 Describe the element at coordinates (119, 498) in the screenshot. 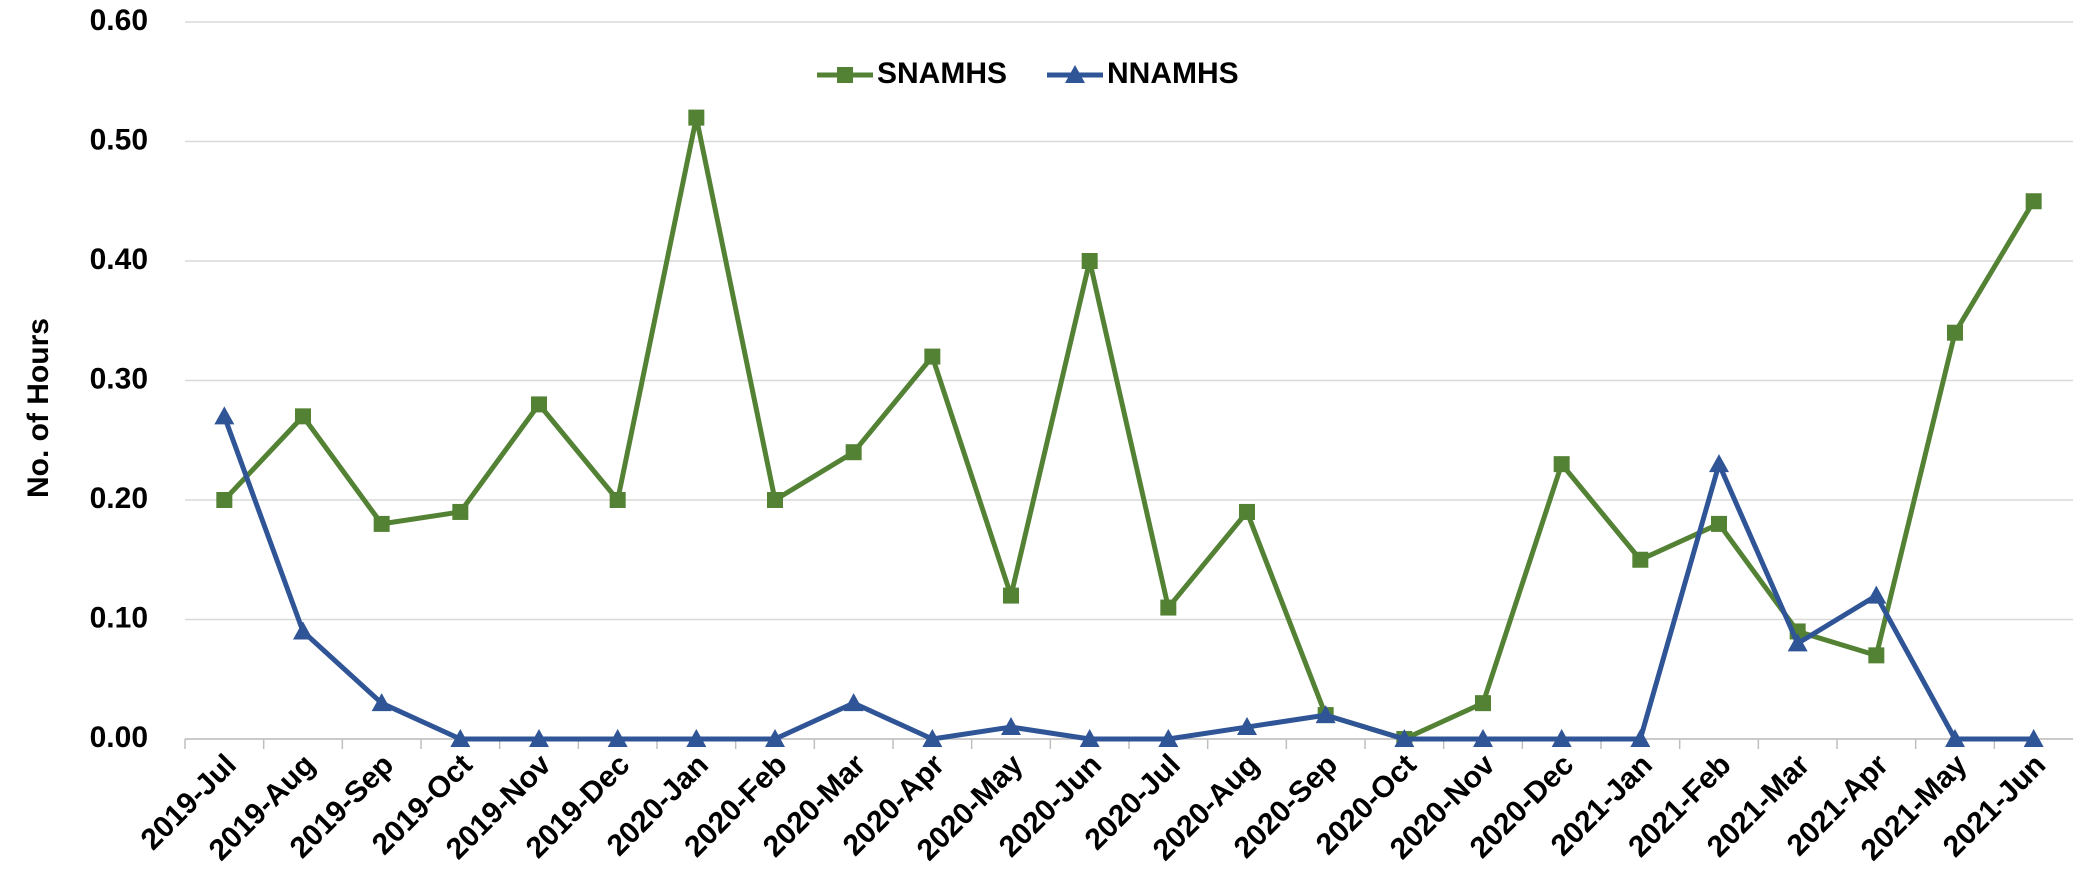

I see `y-tick-label: 0.20` at that location.